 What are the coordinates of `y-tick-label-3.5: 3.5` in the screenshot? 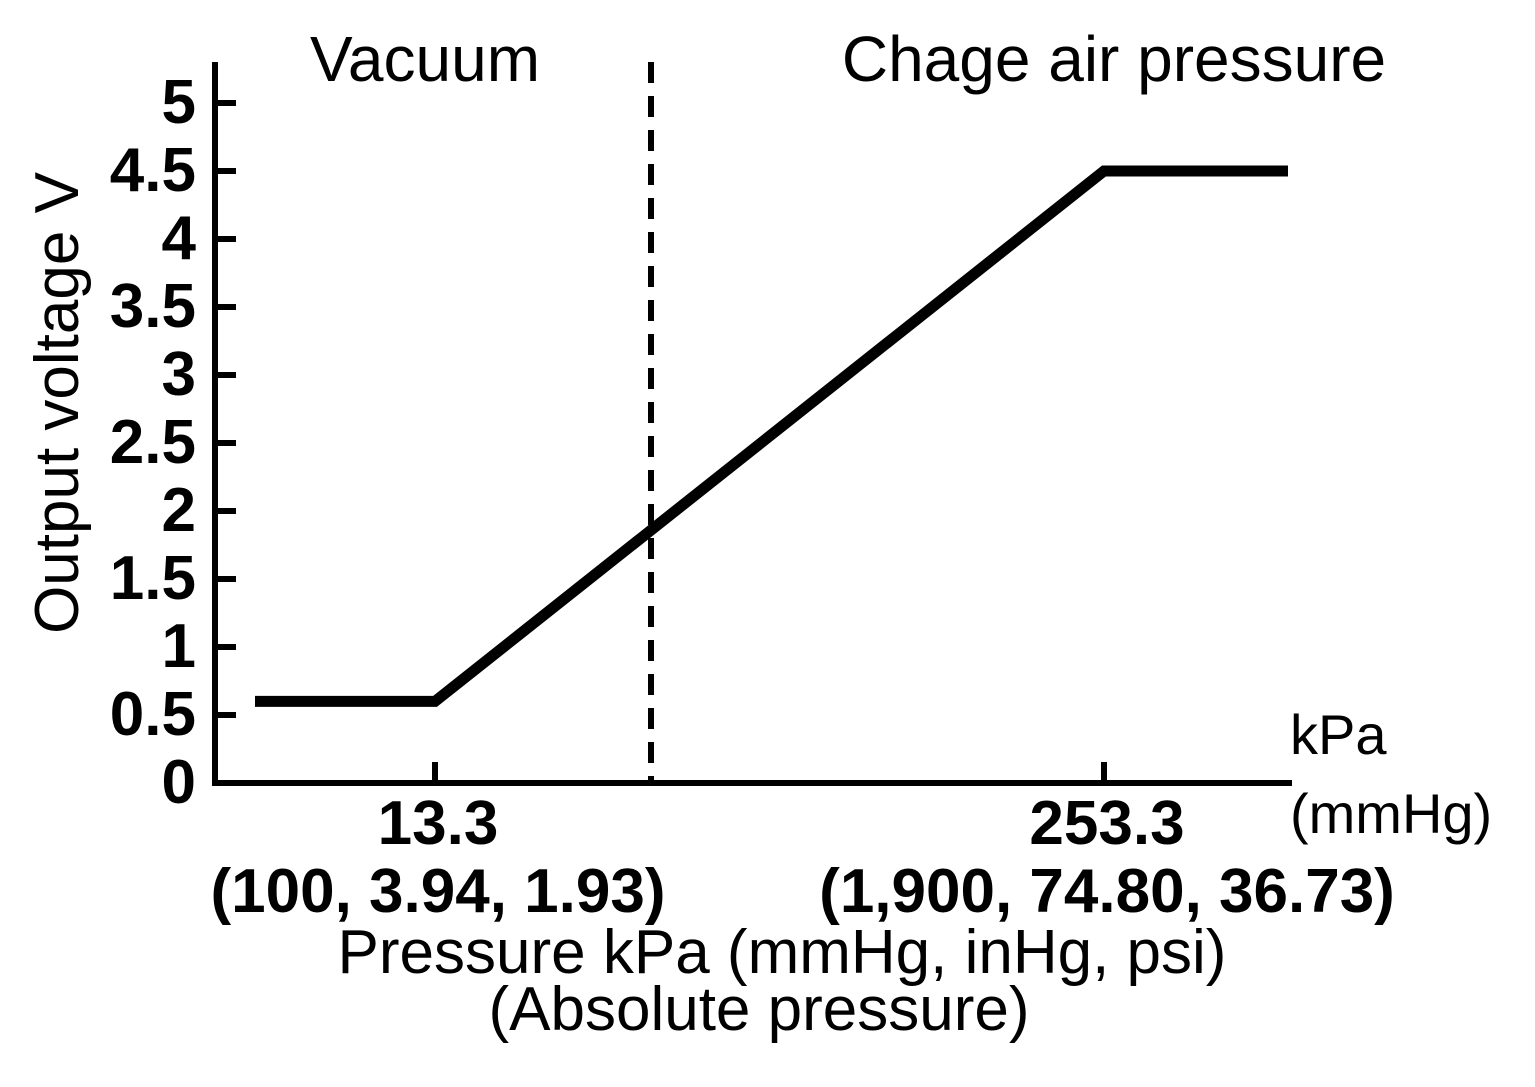 It's located at (152, 306).